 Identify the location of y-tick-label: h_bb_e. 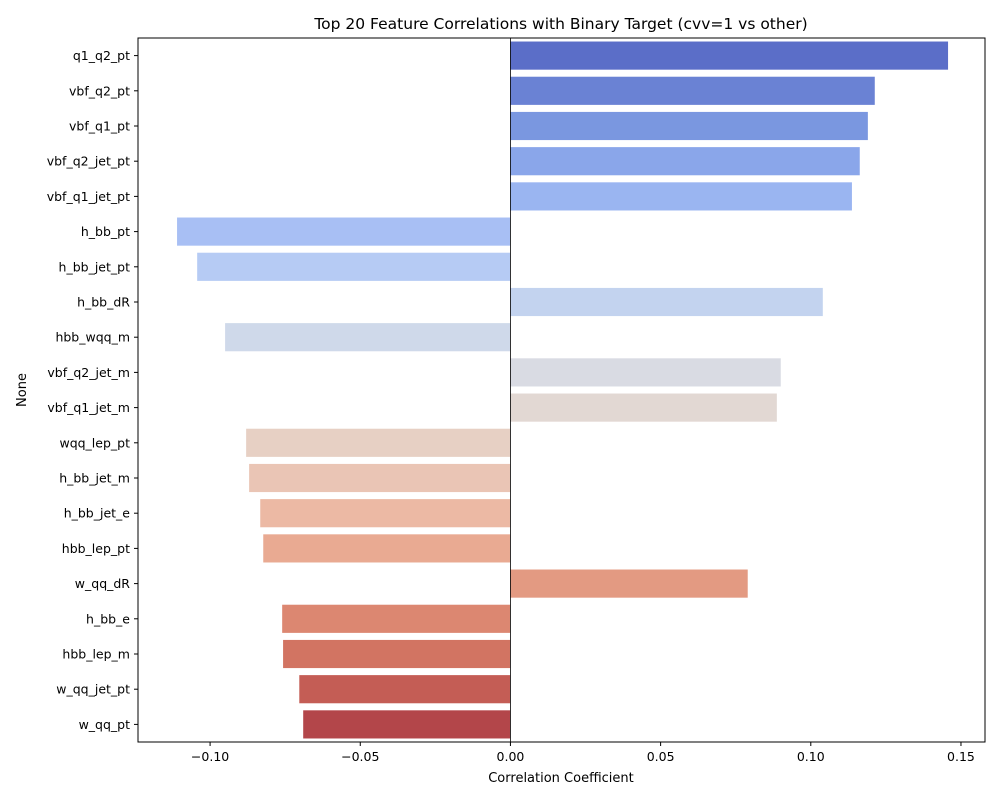
(108, 618).